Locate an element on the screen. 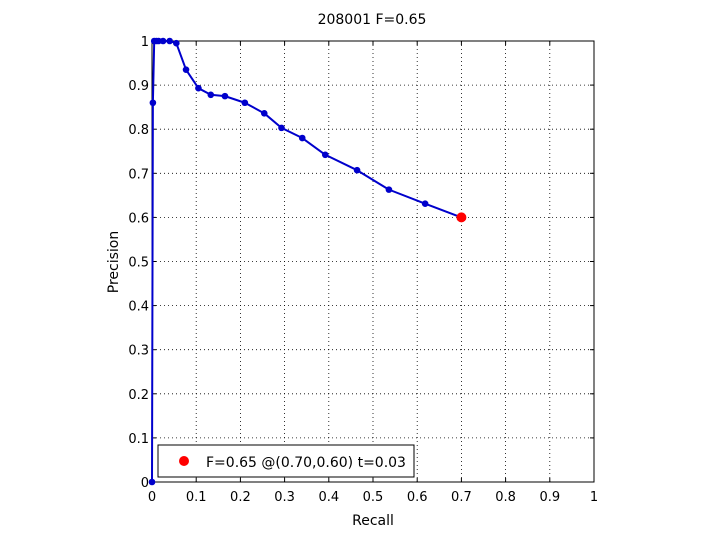 This screenshot has height=540, width=720. best-f-point is located at coordinates (461, 217).